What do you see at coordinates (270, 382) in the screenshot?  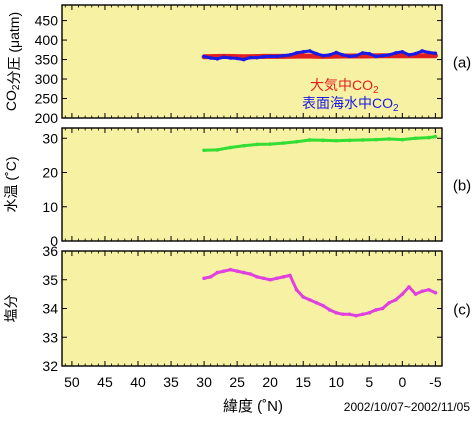 I see `x-tick-label: 20` at bounding box center [270, 382].